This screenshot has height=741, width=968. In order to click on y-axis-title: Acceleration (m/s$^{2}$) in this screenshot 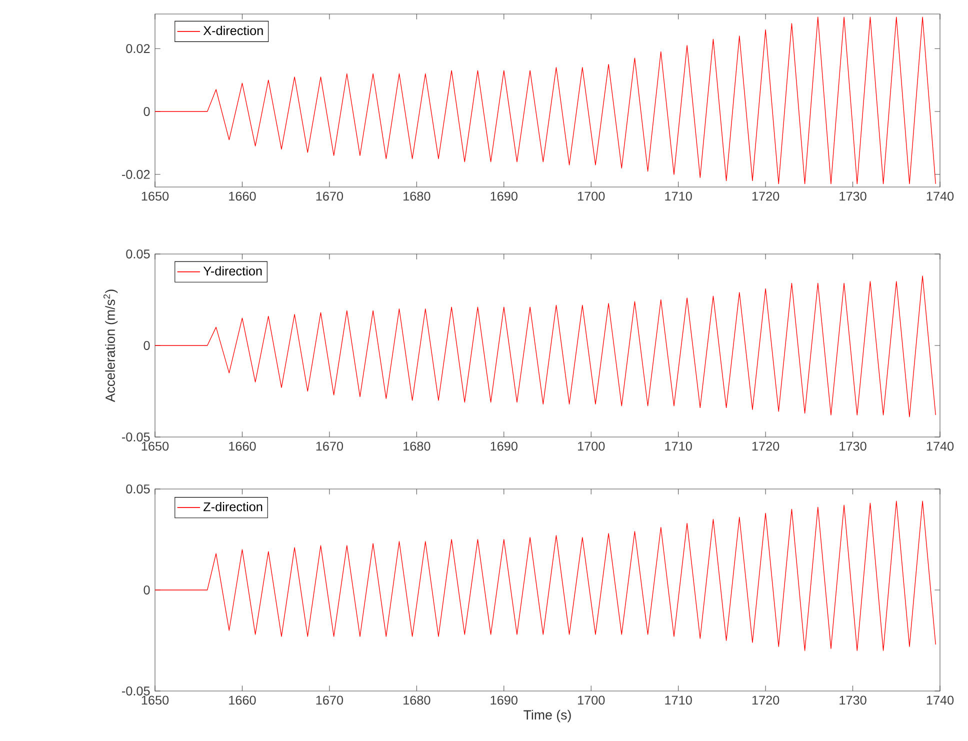, I will do `click(111, 346)`.